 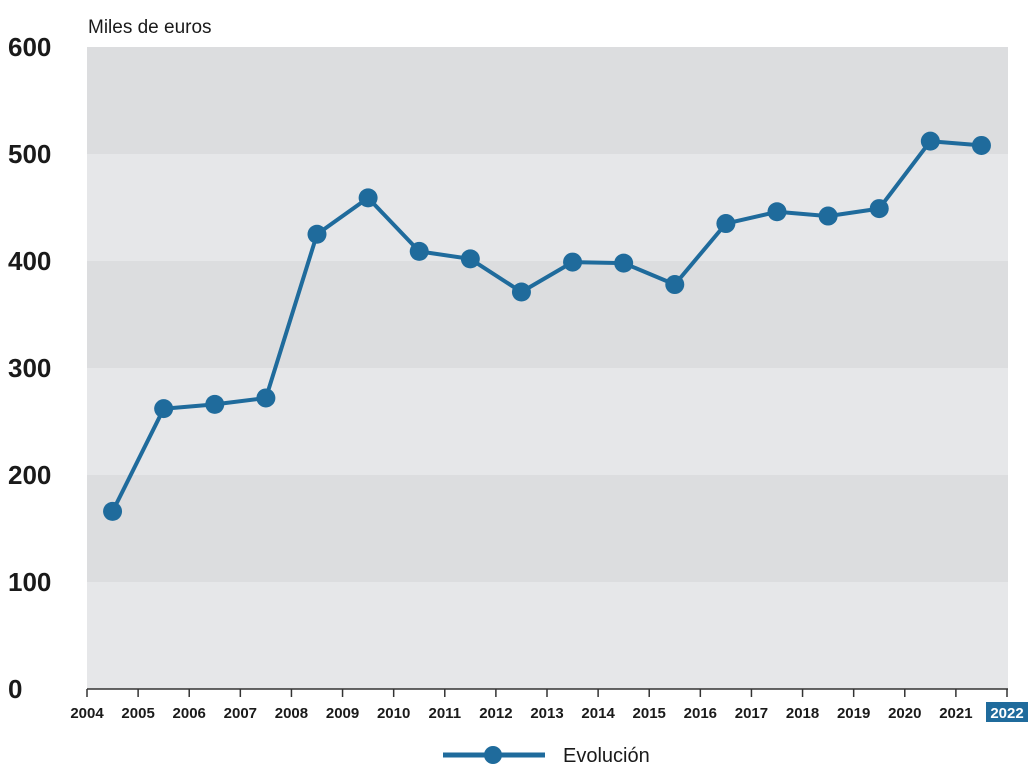 What do you see at coordinates (29, 47) in the screenshot?
I see `y-tick-label: 600` at bounding box center [29, 47].